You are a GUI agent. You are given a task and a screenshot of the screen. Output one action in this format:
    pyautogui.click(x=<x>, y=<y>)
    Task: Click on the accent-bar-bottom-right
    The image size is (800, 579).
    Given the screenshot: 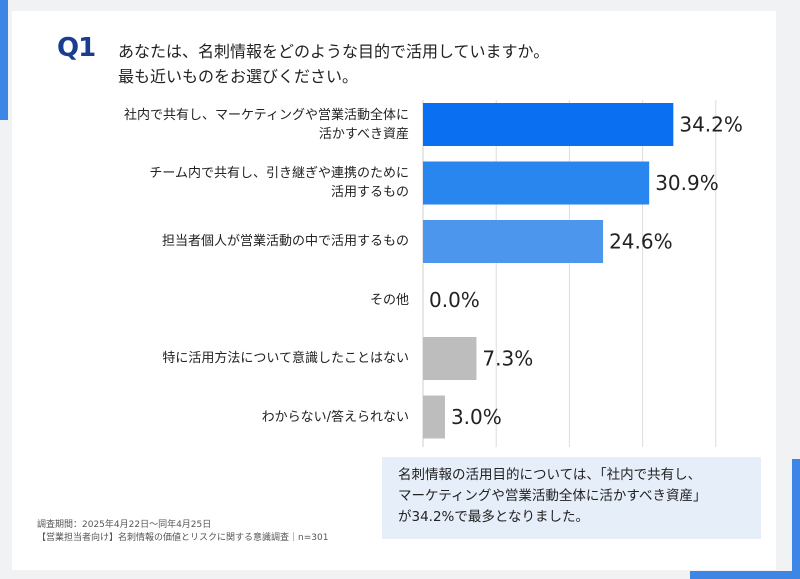 What is the action you would take?
    pyautogui.click(x=796, y=519)
    